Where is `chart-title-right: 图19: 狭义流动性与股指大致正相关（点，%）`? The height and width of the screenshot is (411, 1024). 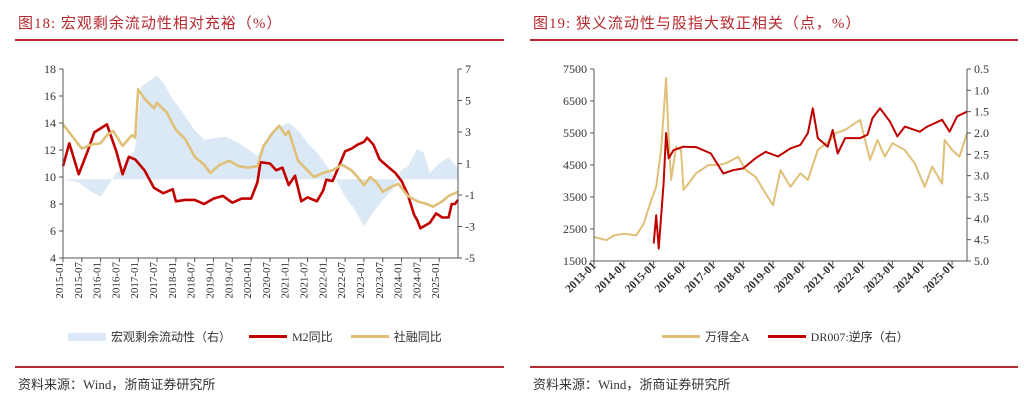 chart-title-right: 图19: 狭义流动性与股指大致正相关（点，%） is located at coordinates (697, 24).